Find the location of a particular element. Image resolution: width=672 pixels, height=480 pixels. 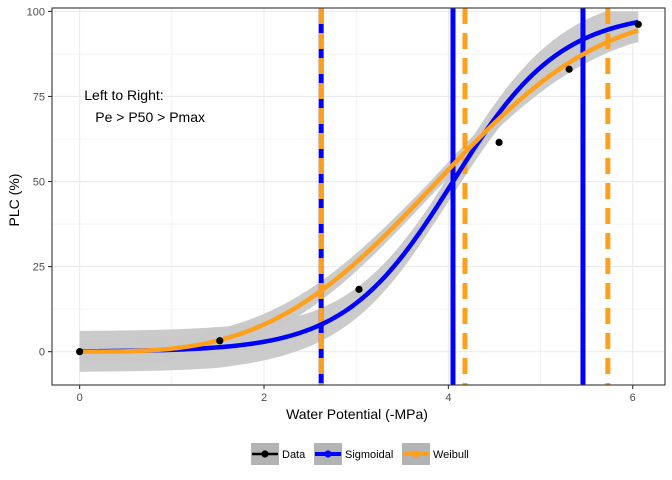

legend-label-data: Data is located at coordinates (294, 455).